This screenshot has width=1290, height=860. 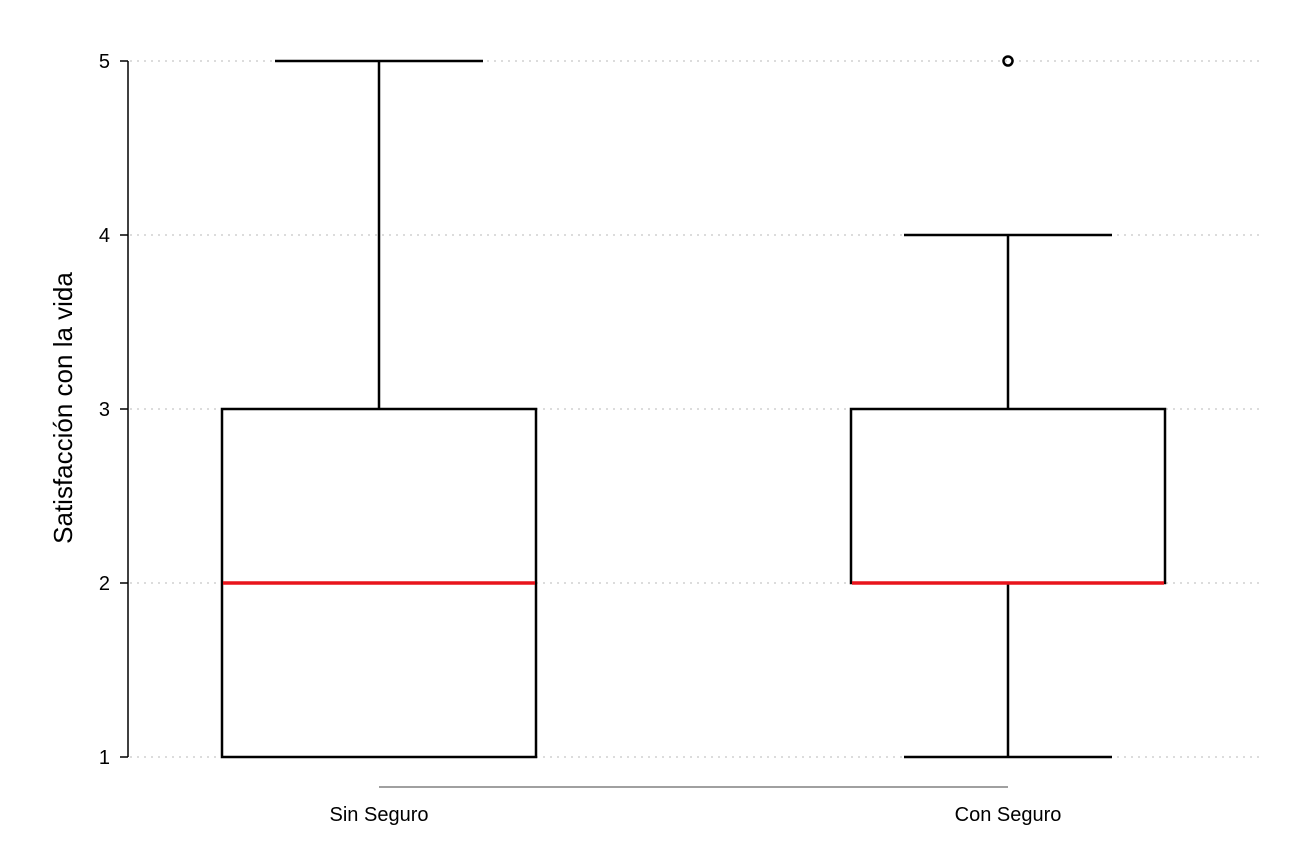 What do you see at coordinates (104, 758) in the screenshot?
I see `y-tick-label: 1` at bounding box center [104, 758].